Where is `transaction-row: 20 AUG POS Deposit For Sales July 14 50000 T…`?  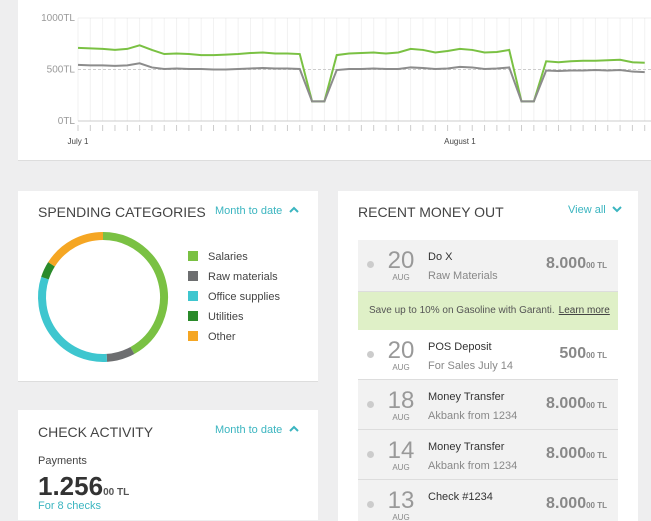
transaction-row: 20 AUG POS Deposit For Sales July 14 50000 T… is located at coordinates (488, 355).